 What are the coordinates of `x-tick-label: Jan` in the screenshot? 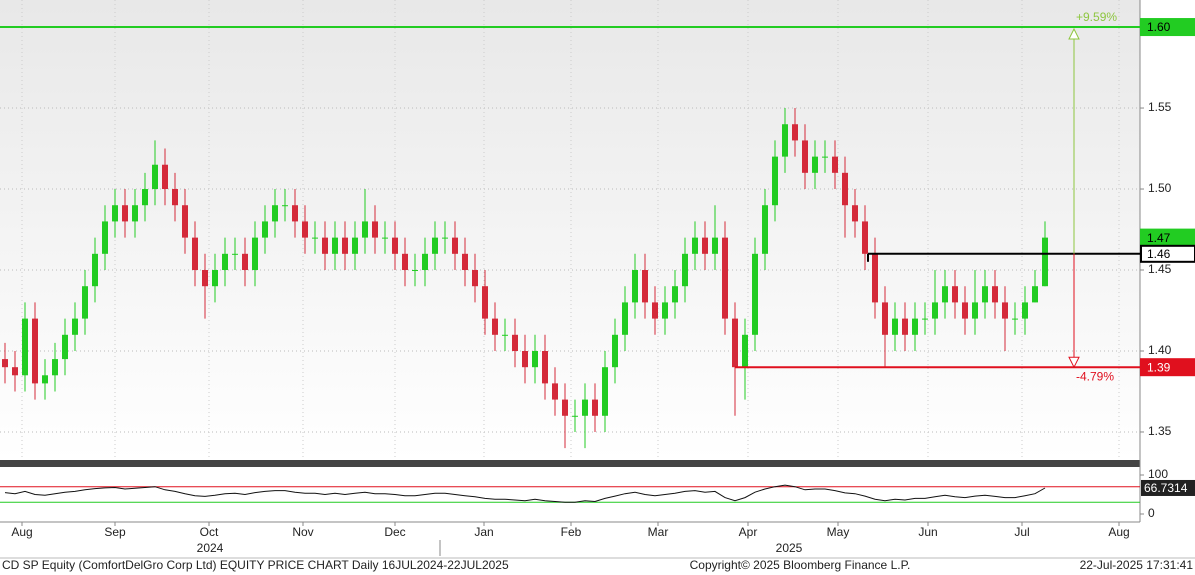 It's located at (483, 532).